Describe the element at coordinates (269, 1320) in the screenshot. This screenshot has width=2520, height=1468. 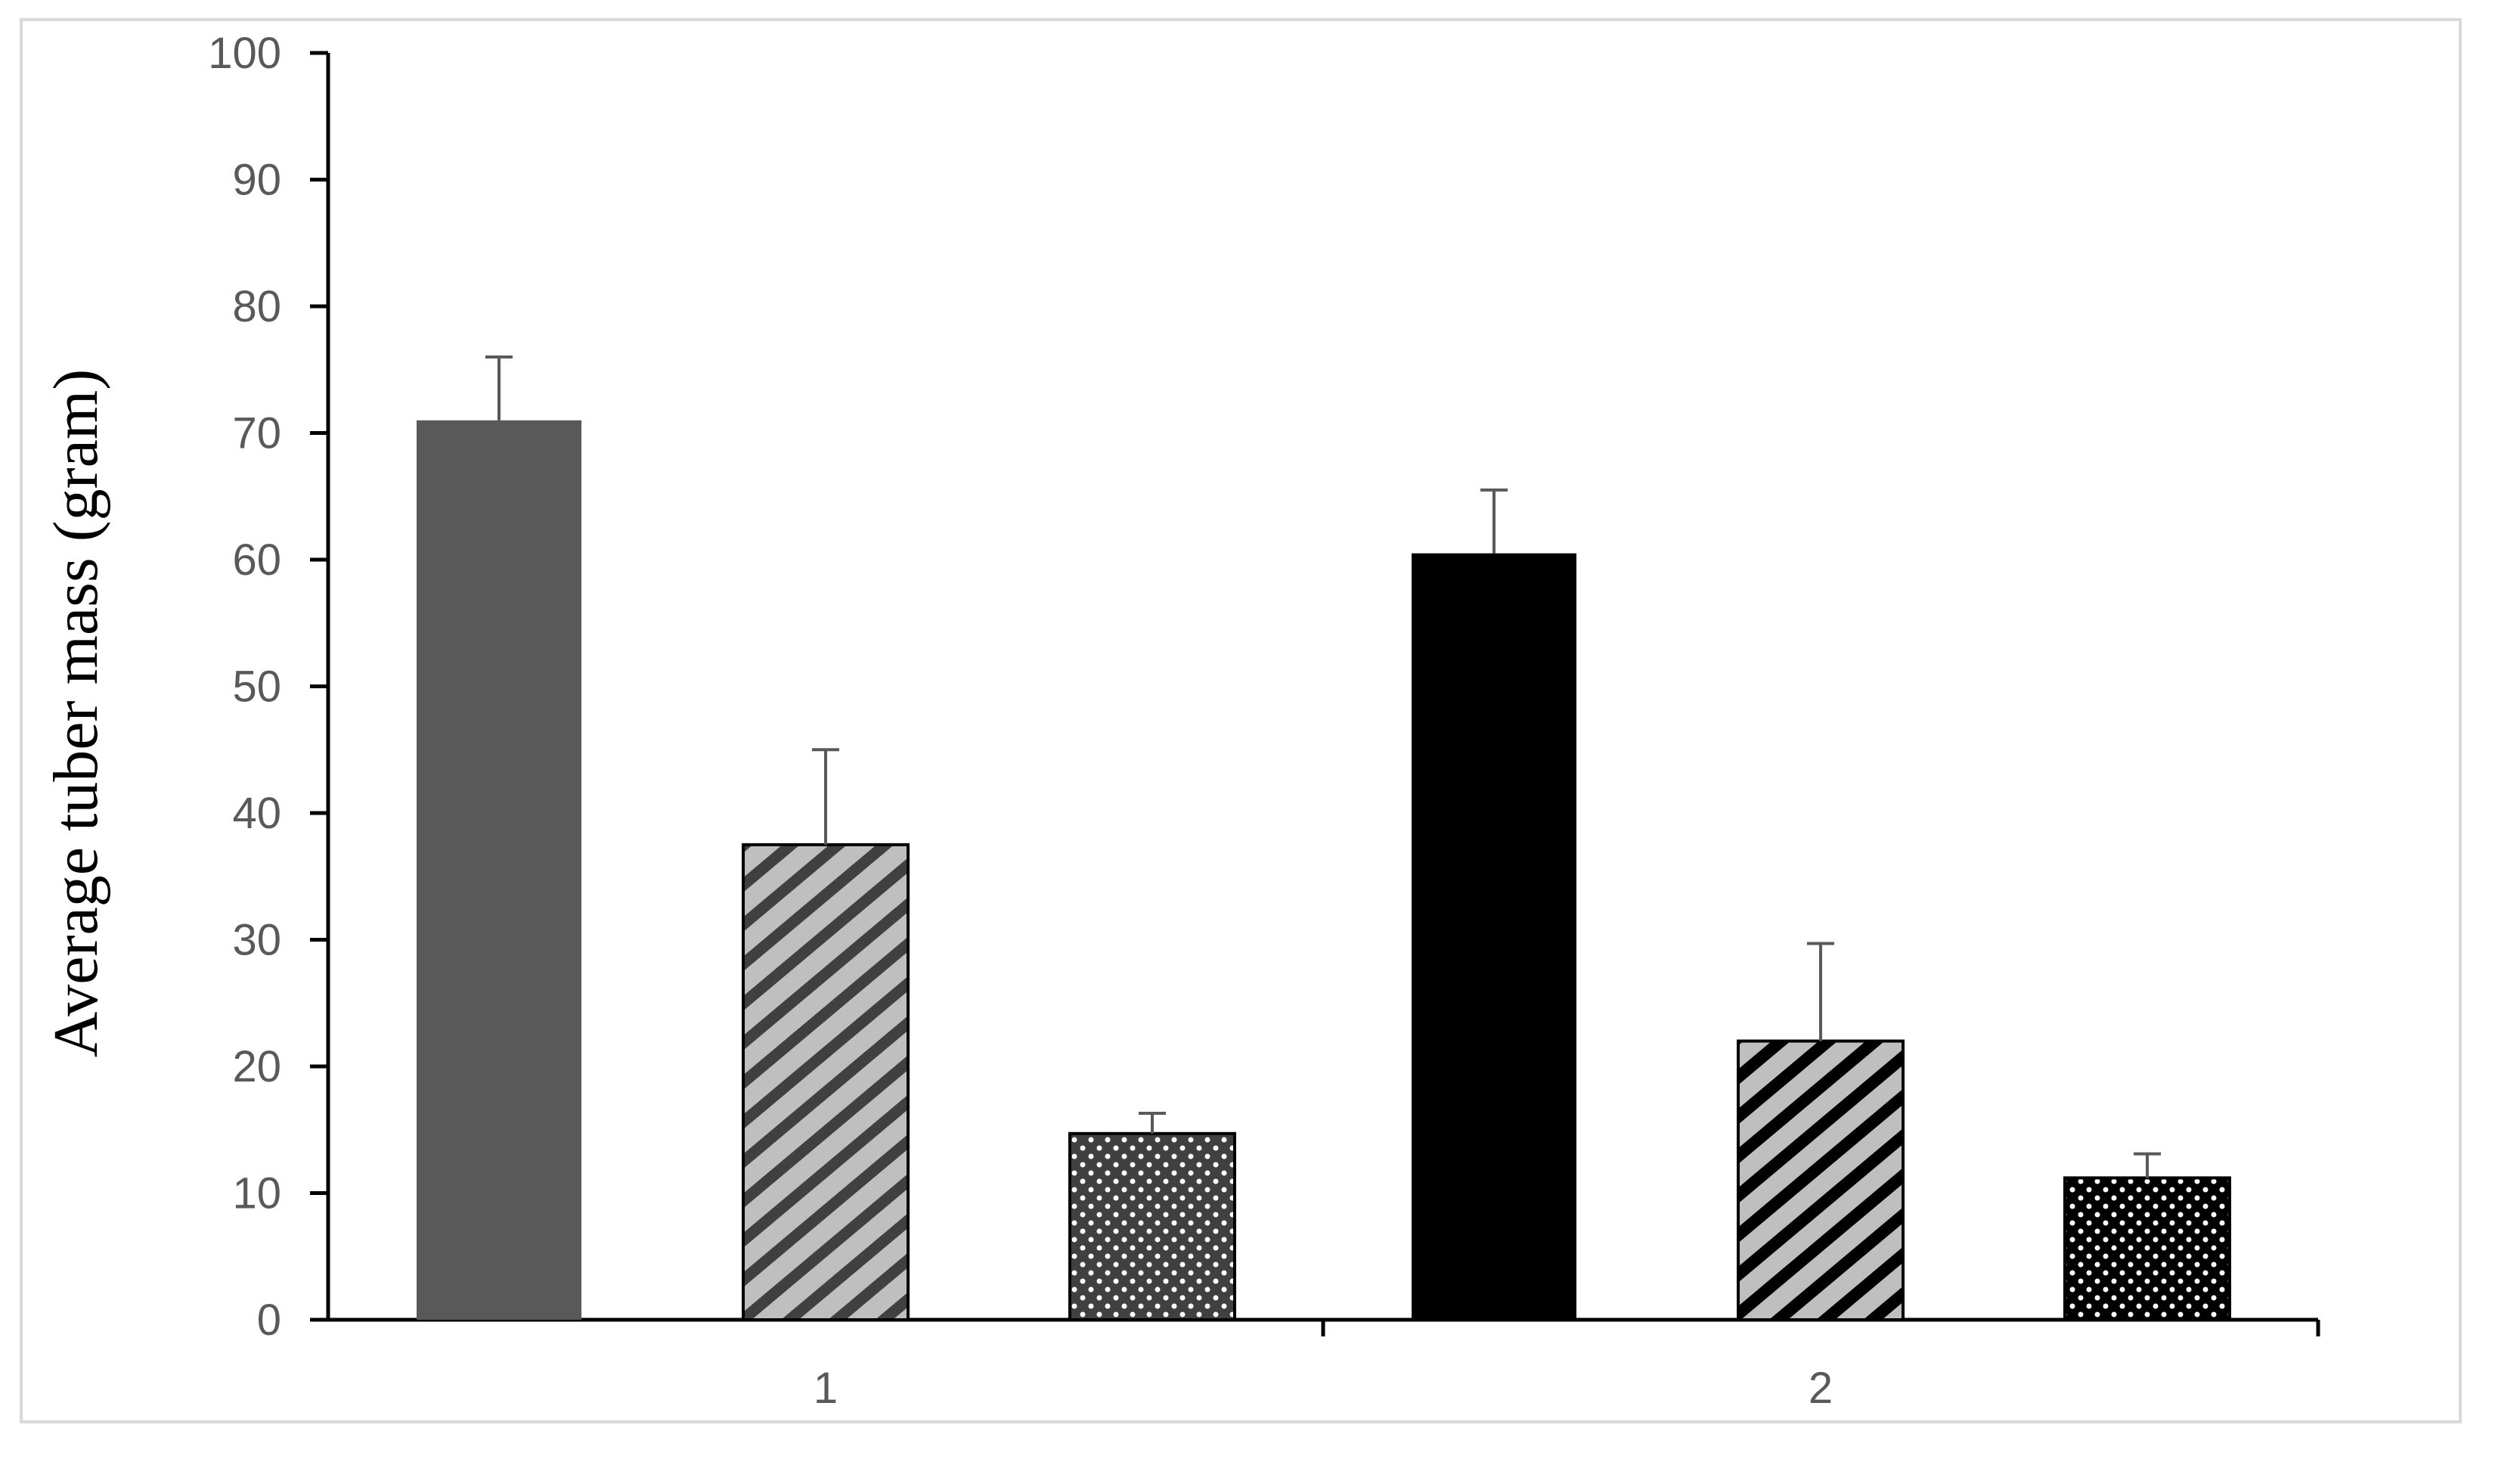
I see `y-tick-label: 0` at that location.